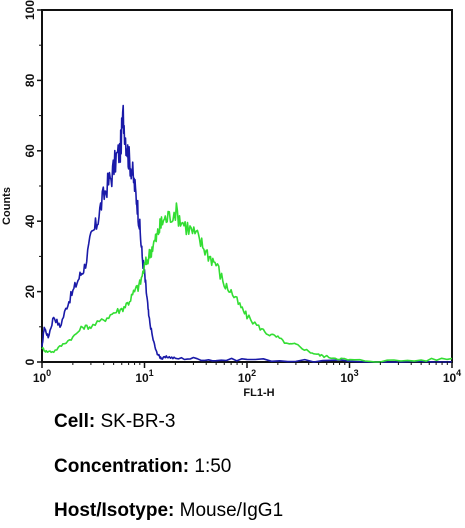  Describe the element at coordinates (213, 466) in the screenshot. I see `concentration-value: 1:50` at that location.